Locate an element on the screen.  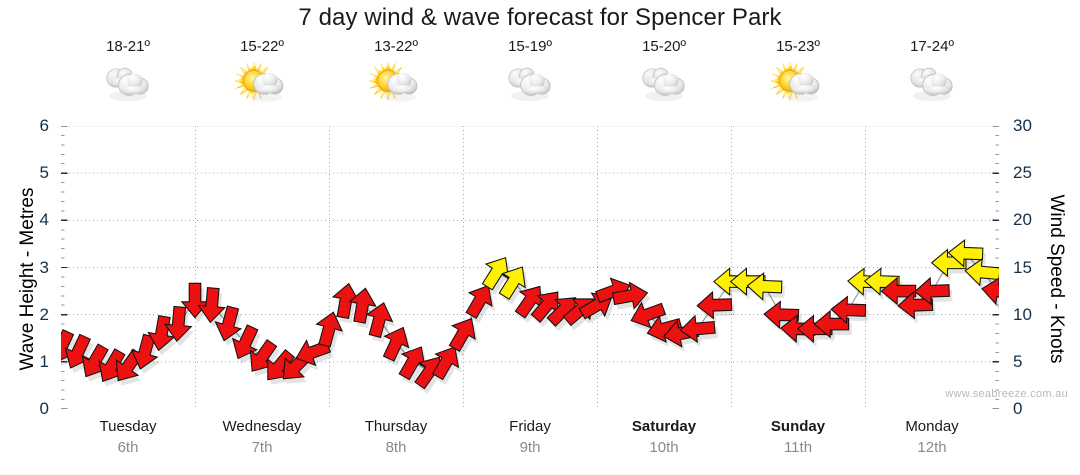
left-axis-tick: 0 is located at coordinates (44, 408).